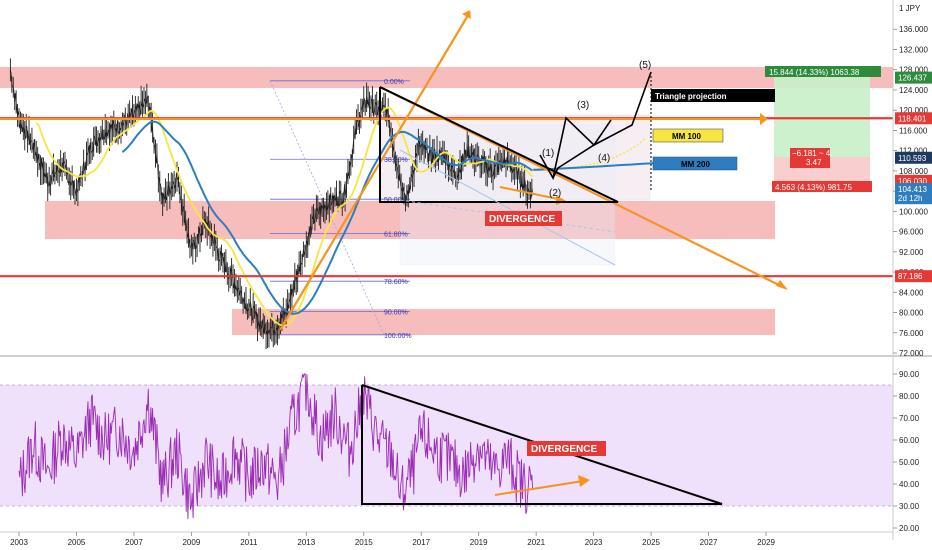 Image resolution: width=932 pixels, height=550 pixels. What do you see at coordinates (814, 162) in the screenshot?
I see `position-loss-label-2: 3.47` at bounding box center [814, 162].